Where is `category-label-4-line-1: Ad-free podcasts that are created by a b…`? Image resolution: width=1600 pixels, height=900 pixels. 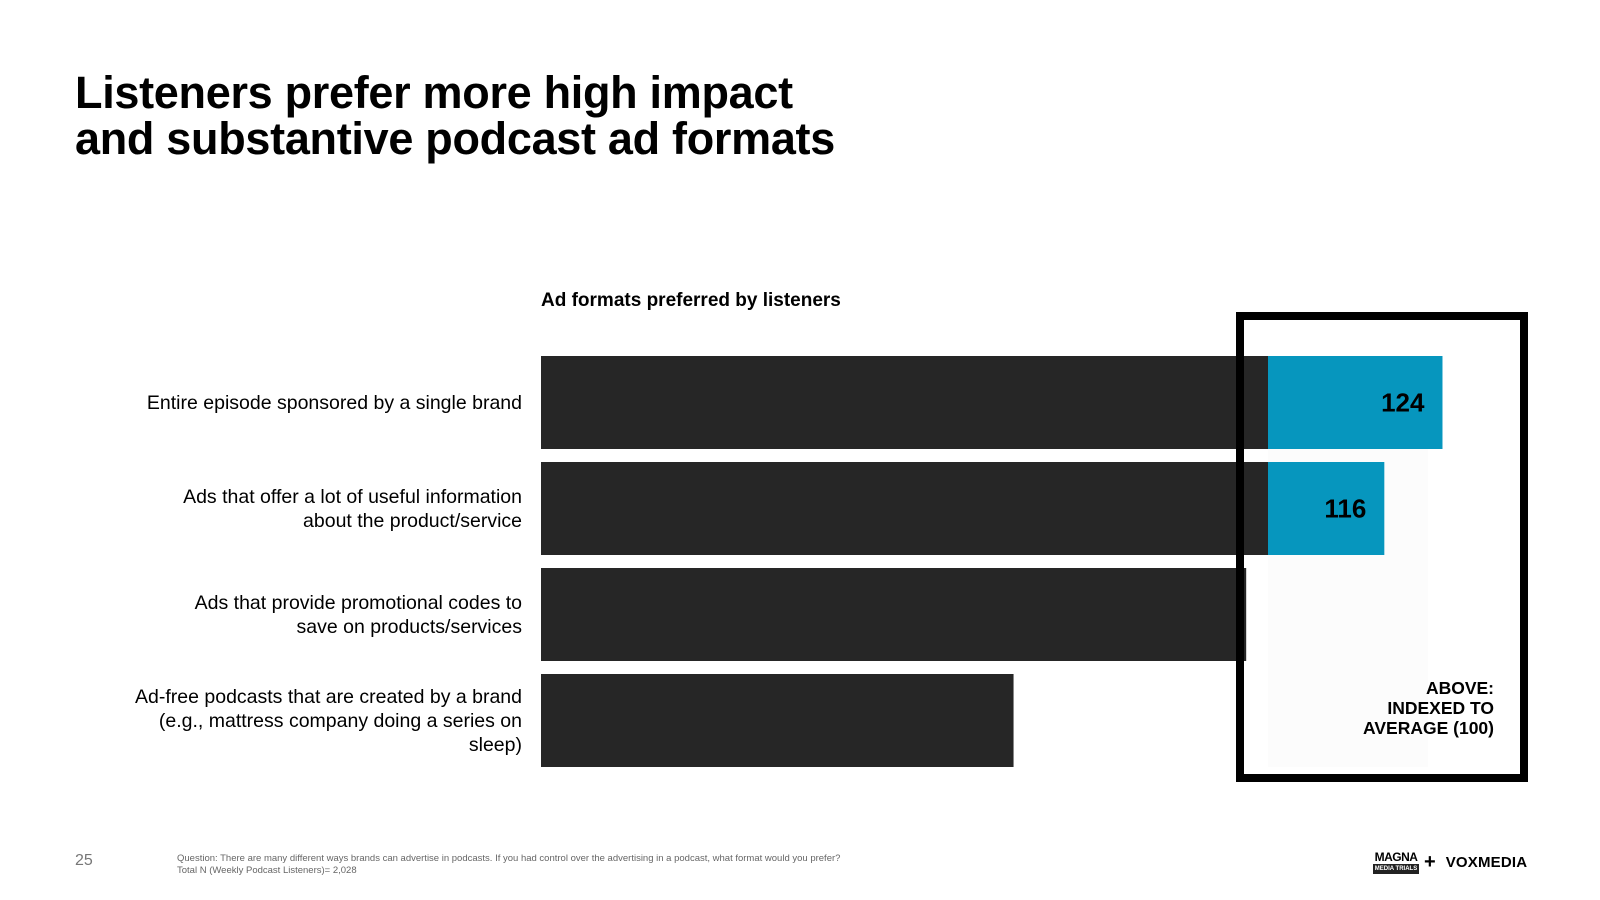
category-label-4-line-1: Ad-free podcasts that are created by a b… is located at coordinates (328, 696).